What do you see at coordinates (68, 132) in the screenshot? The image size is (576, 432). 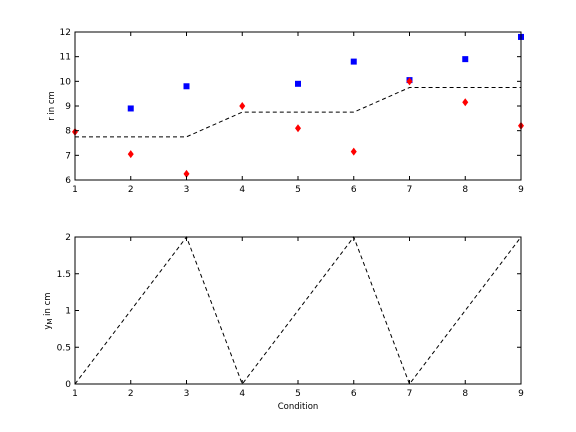 I see `top-y-tick-label: 8` at bounding box center [68, 132].